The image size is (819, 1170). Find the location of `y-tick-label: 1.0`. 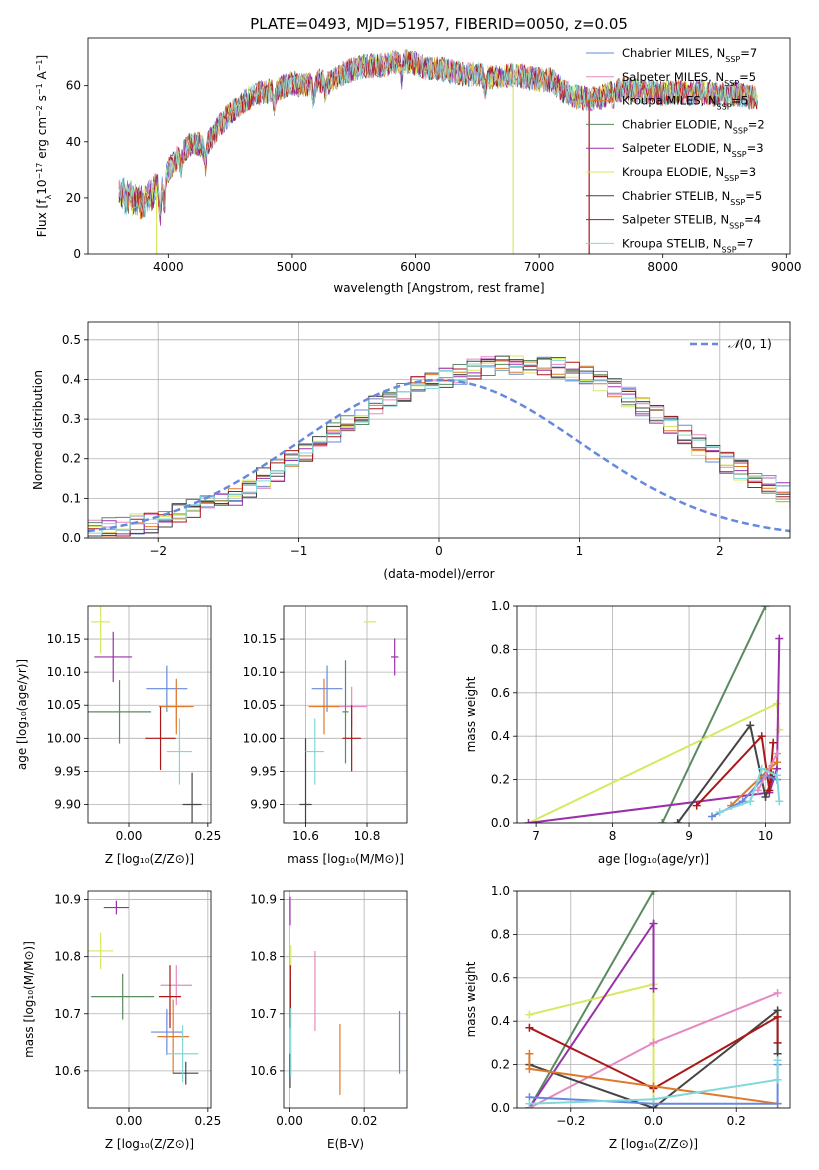

y-tick-label: 1.0 is located at coordinates (500, 891).